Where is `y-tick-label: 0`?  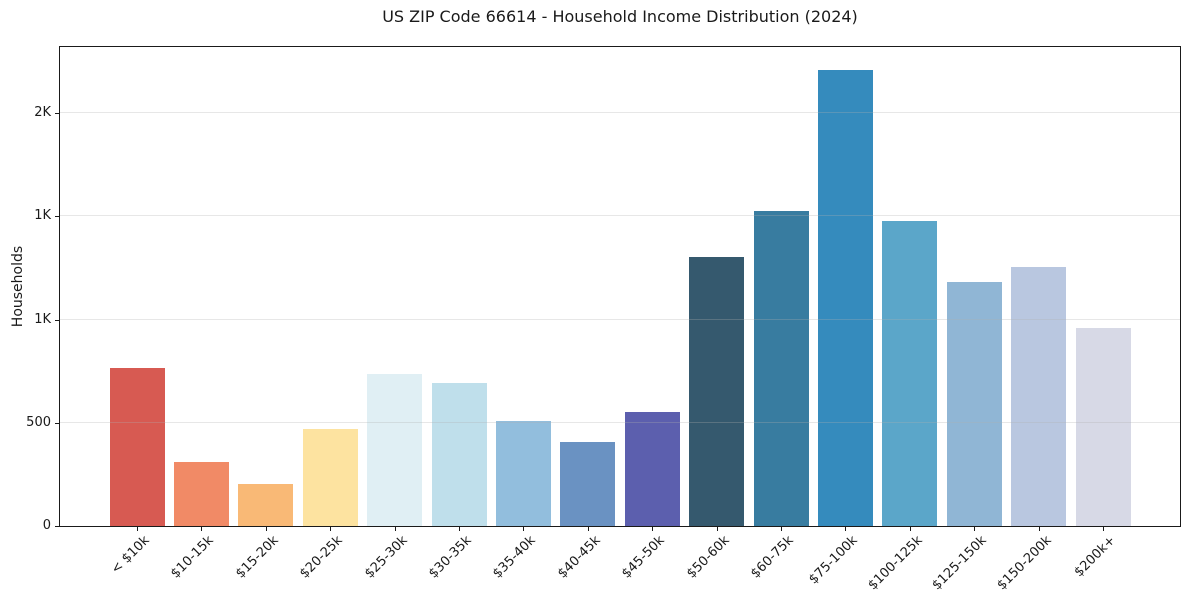 y-tick-label: 0 is located at coordinates (46, 525).